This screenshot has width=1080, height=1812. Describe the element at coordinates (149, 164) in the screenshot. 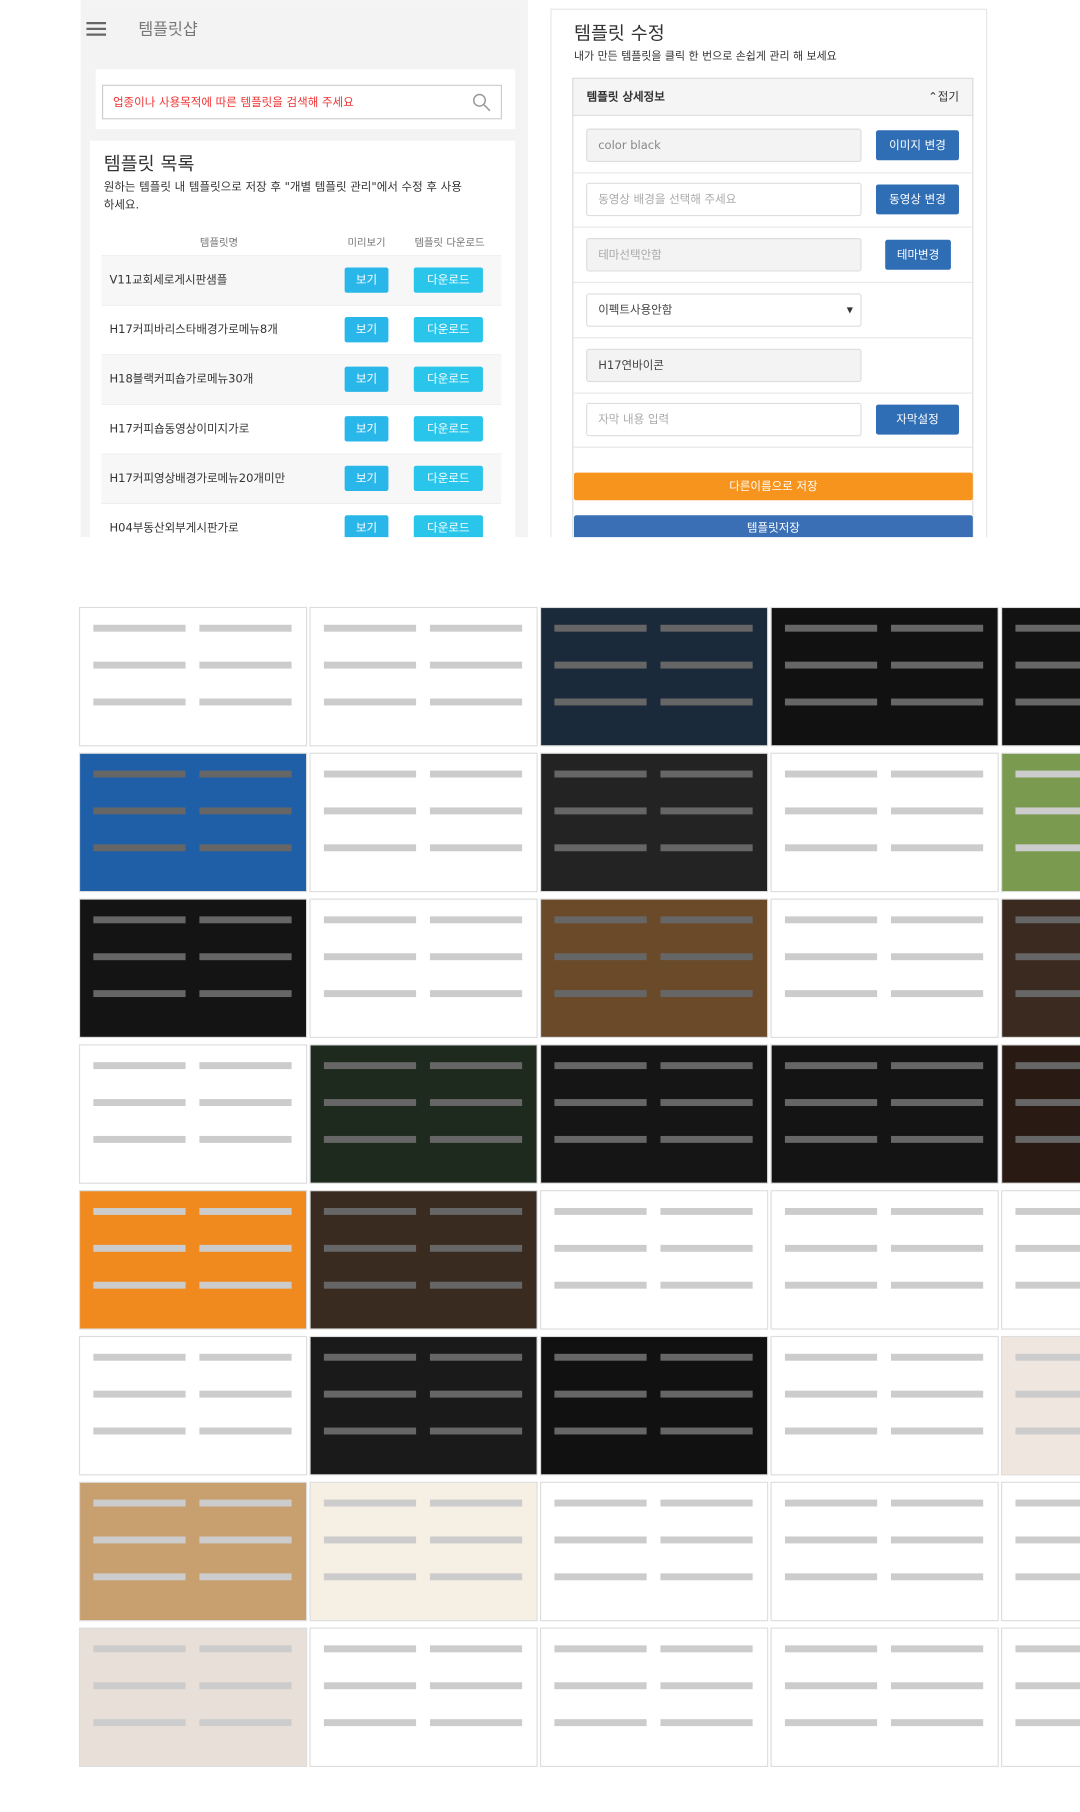

I see `list-title: 템플릿 목록` at that location.